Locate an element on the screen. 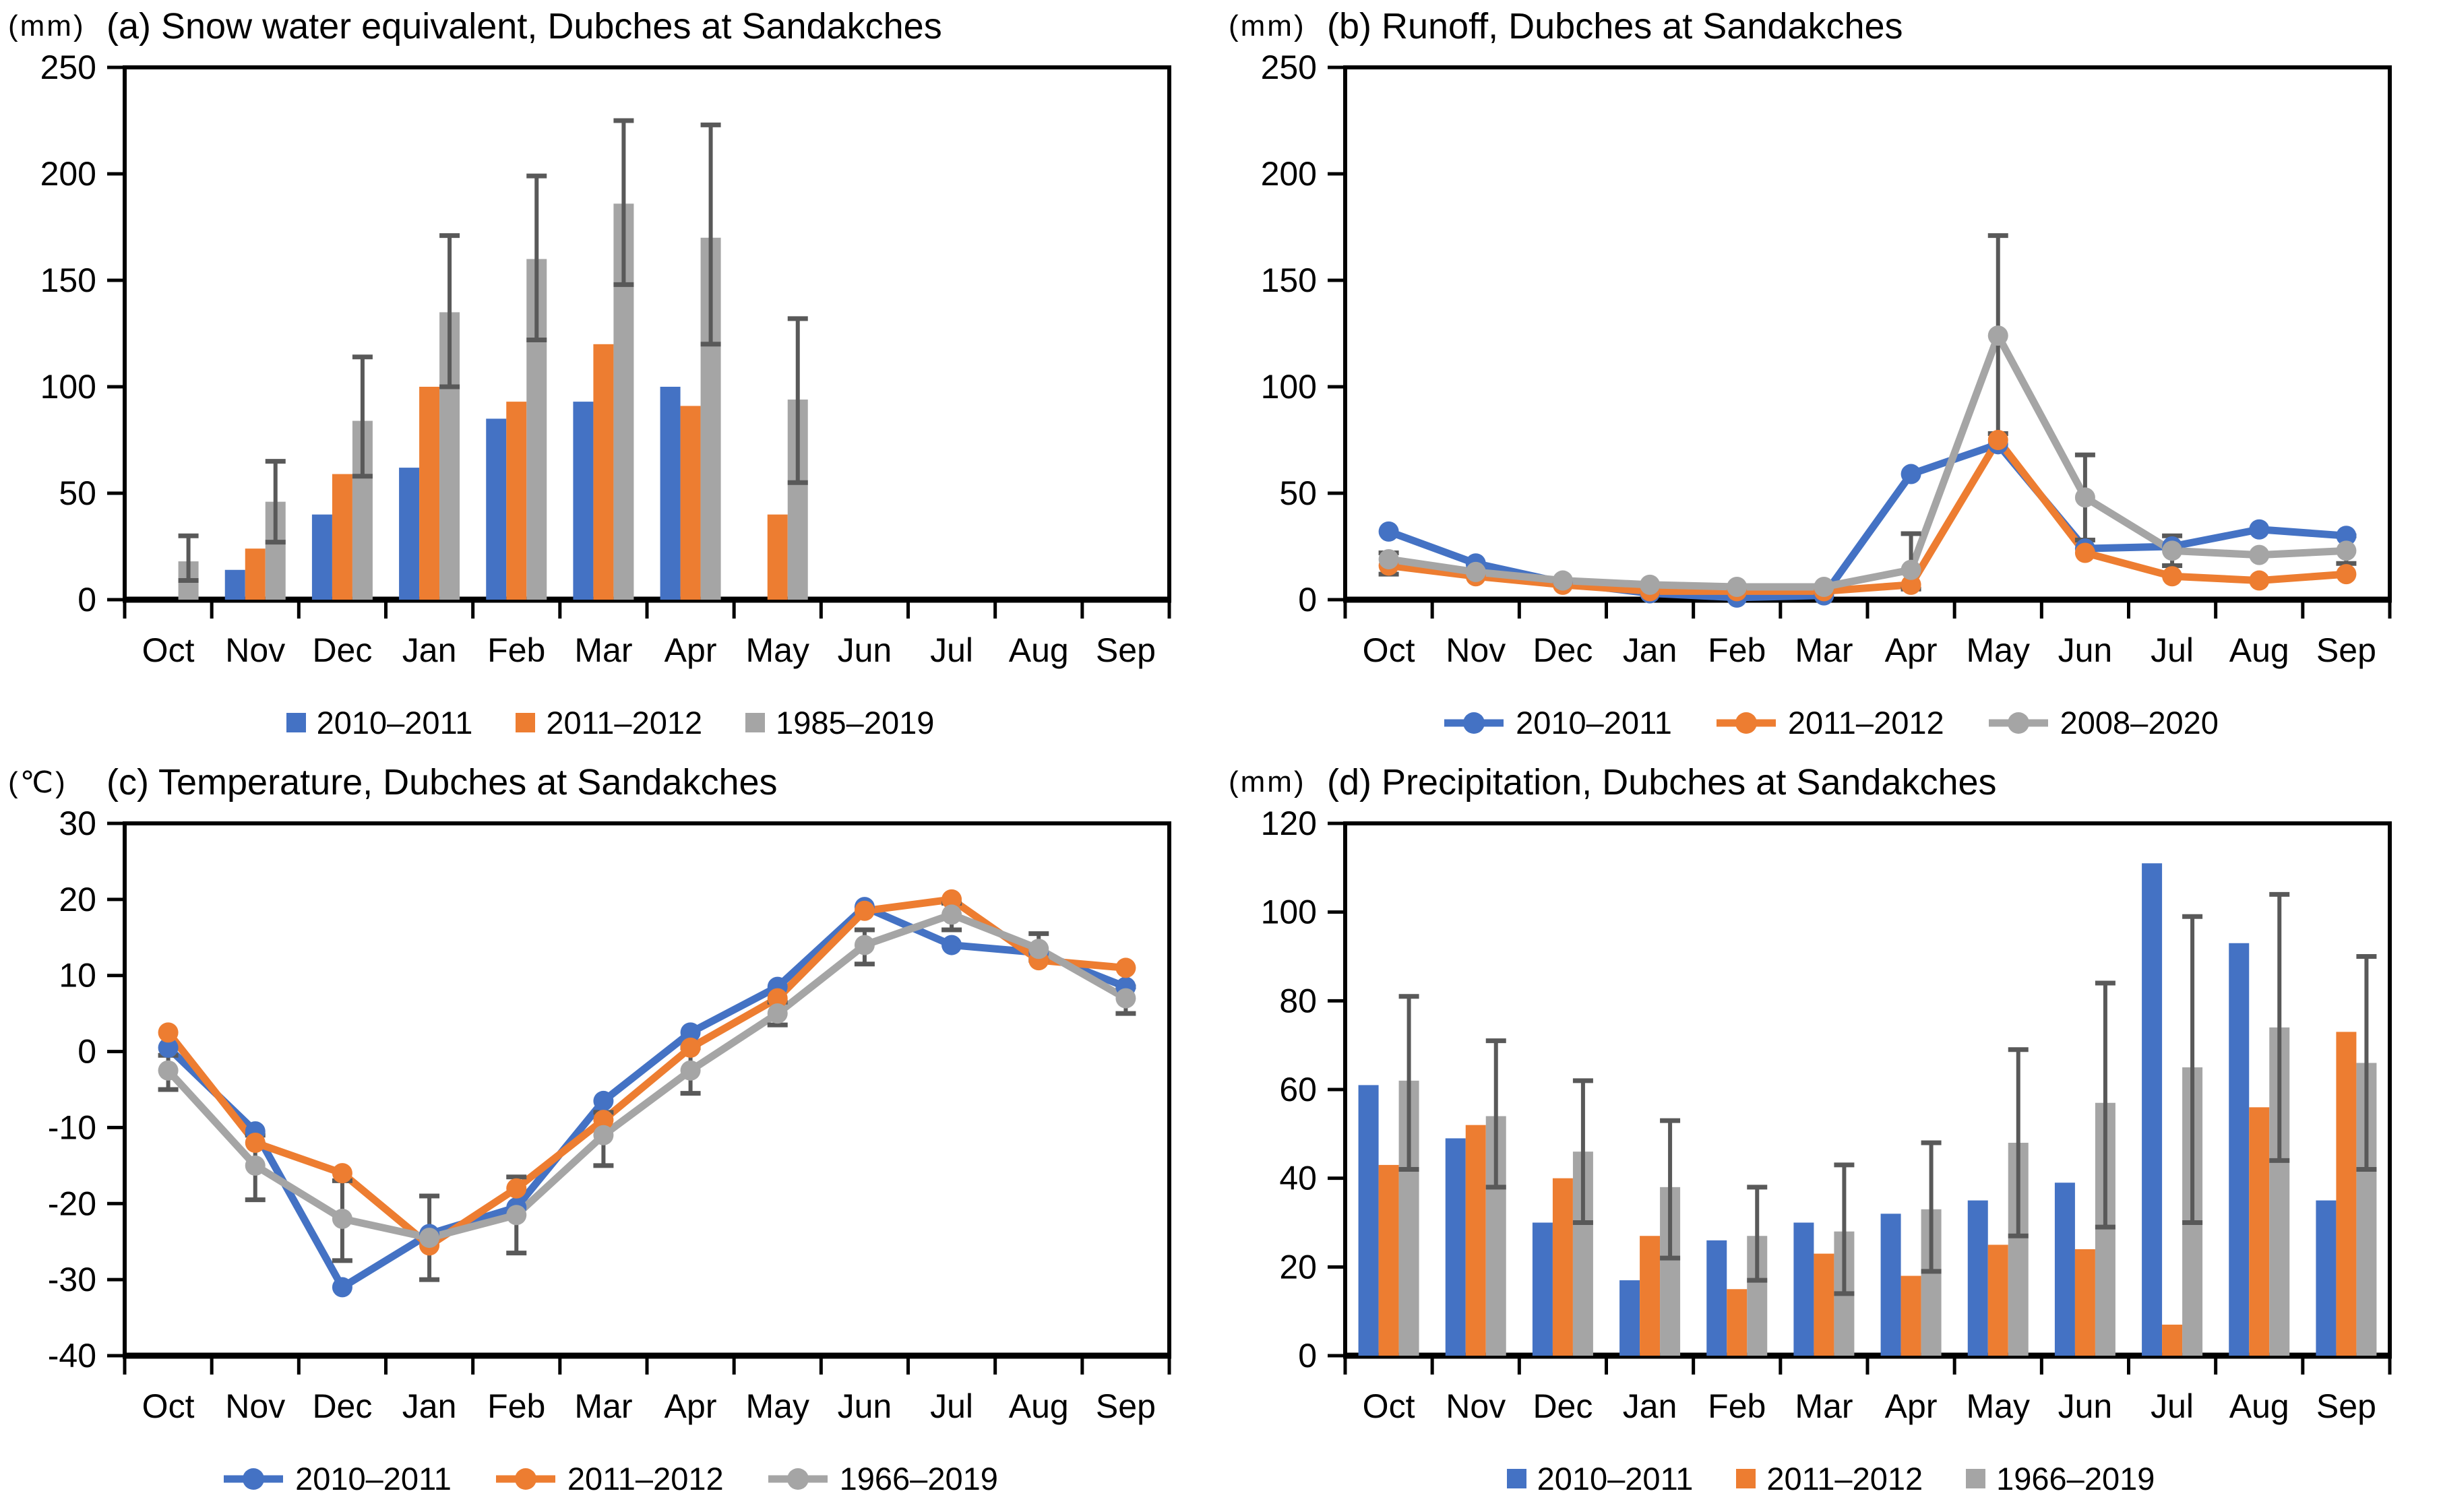 The image size is (2441, 1512). legend-item: 2011–2012 is located at coordinates (1830, 722).